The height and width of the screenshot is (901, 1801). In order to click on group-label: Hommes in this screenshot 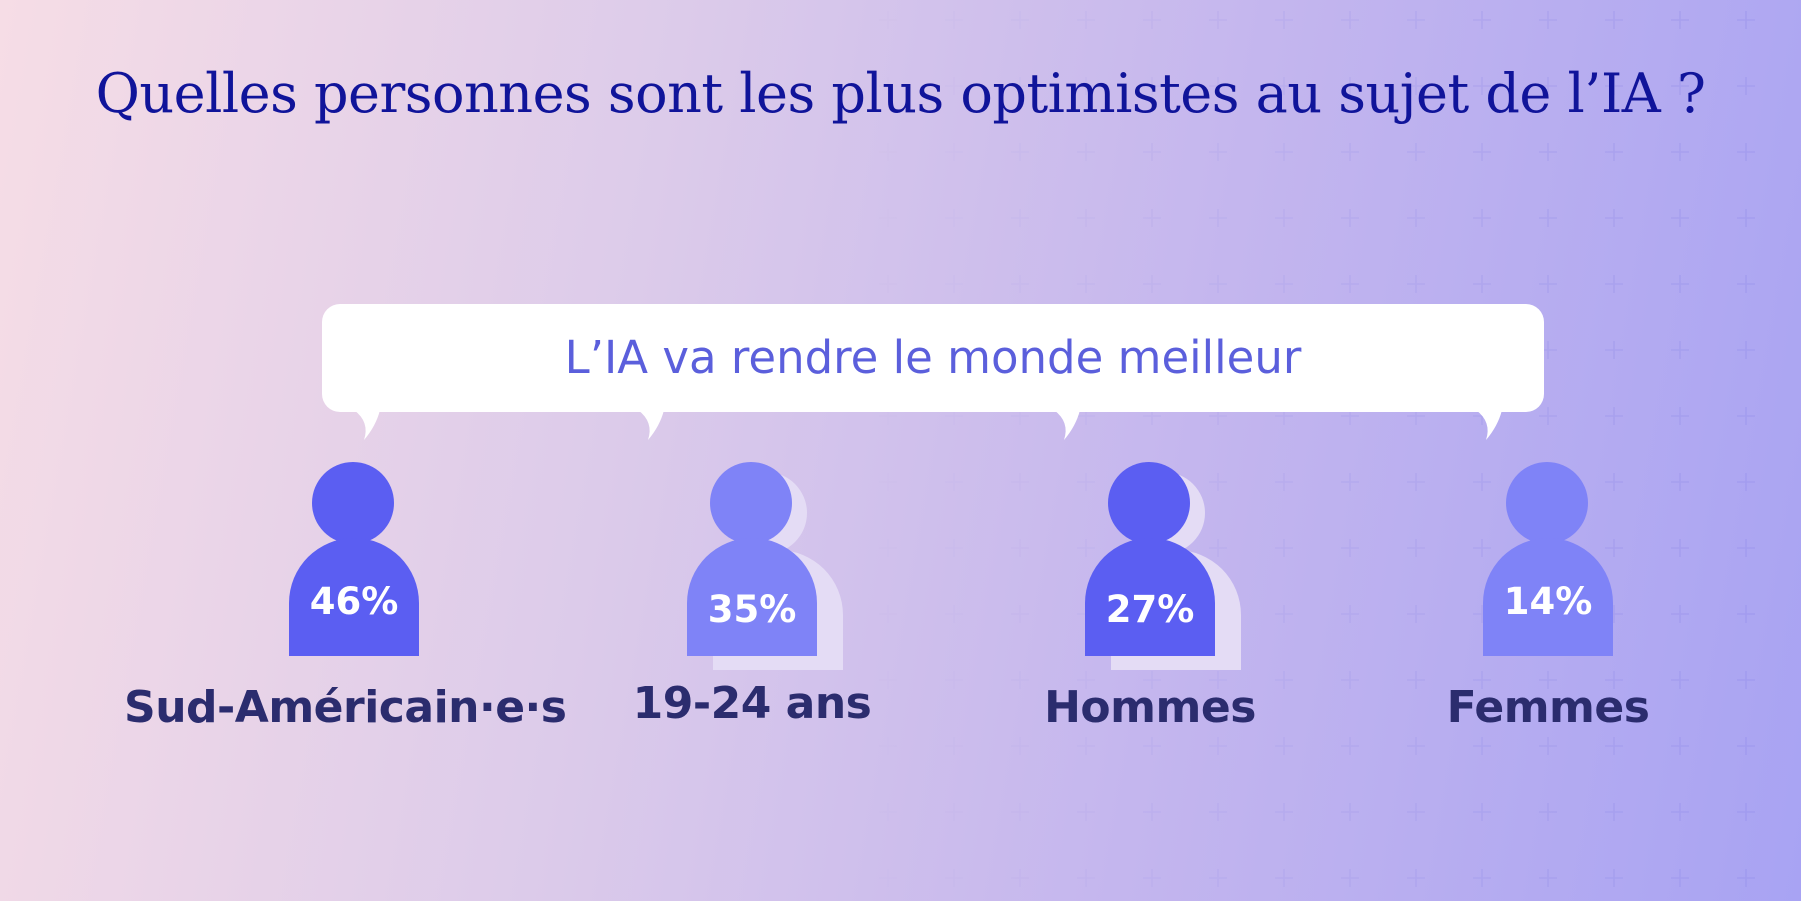, I will do `click(1150, 707)`.